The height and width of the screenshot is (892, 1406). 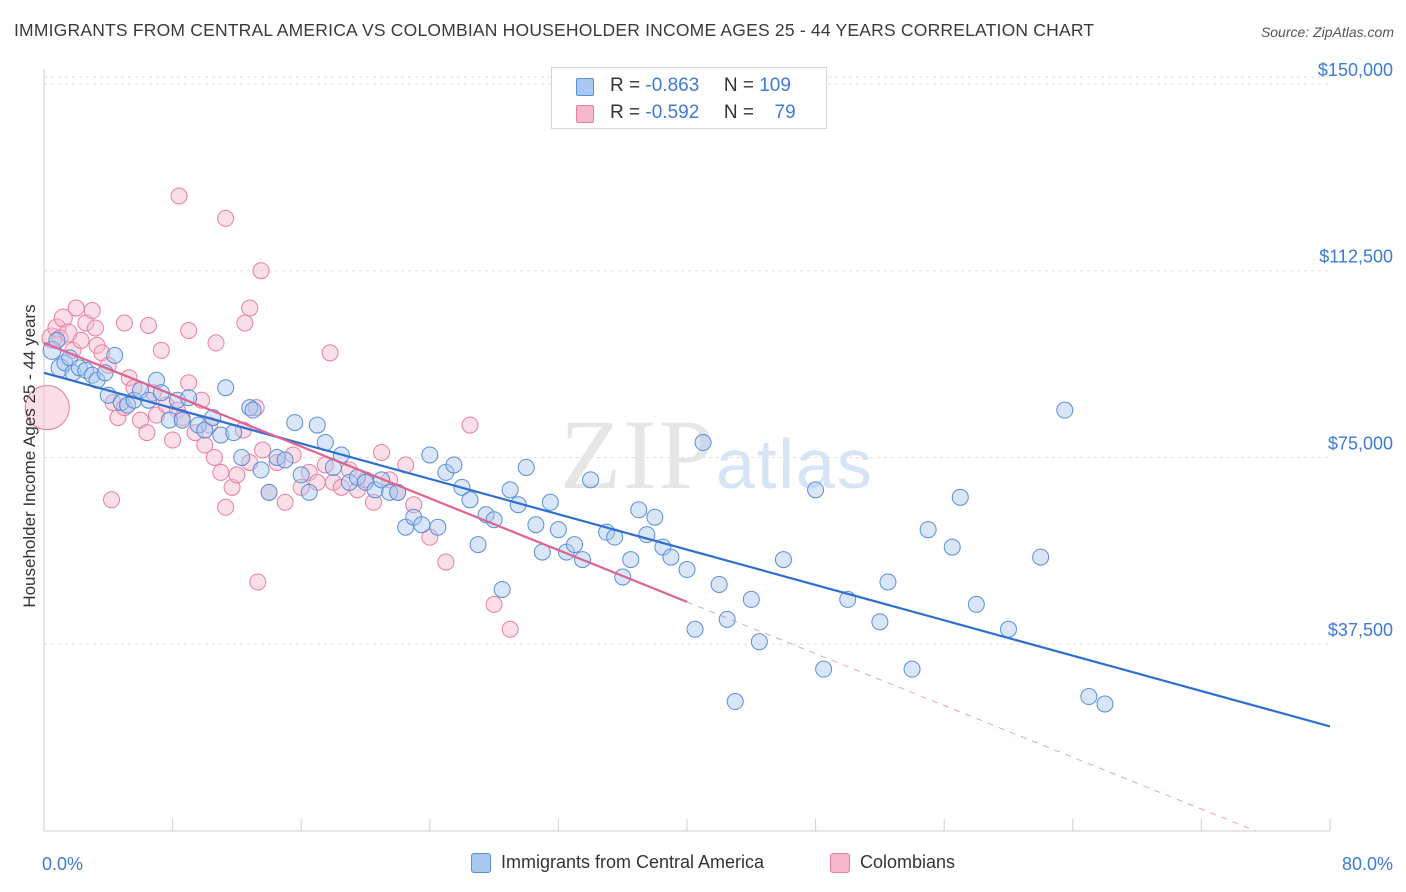 What do you see at coordinates (1367, 864) in the screenshot?
I see `x-tick-label-max: 80.0%` at bounding box center [1367, 864].